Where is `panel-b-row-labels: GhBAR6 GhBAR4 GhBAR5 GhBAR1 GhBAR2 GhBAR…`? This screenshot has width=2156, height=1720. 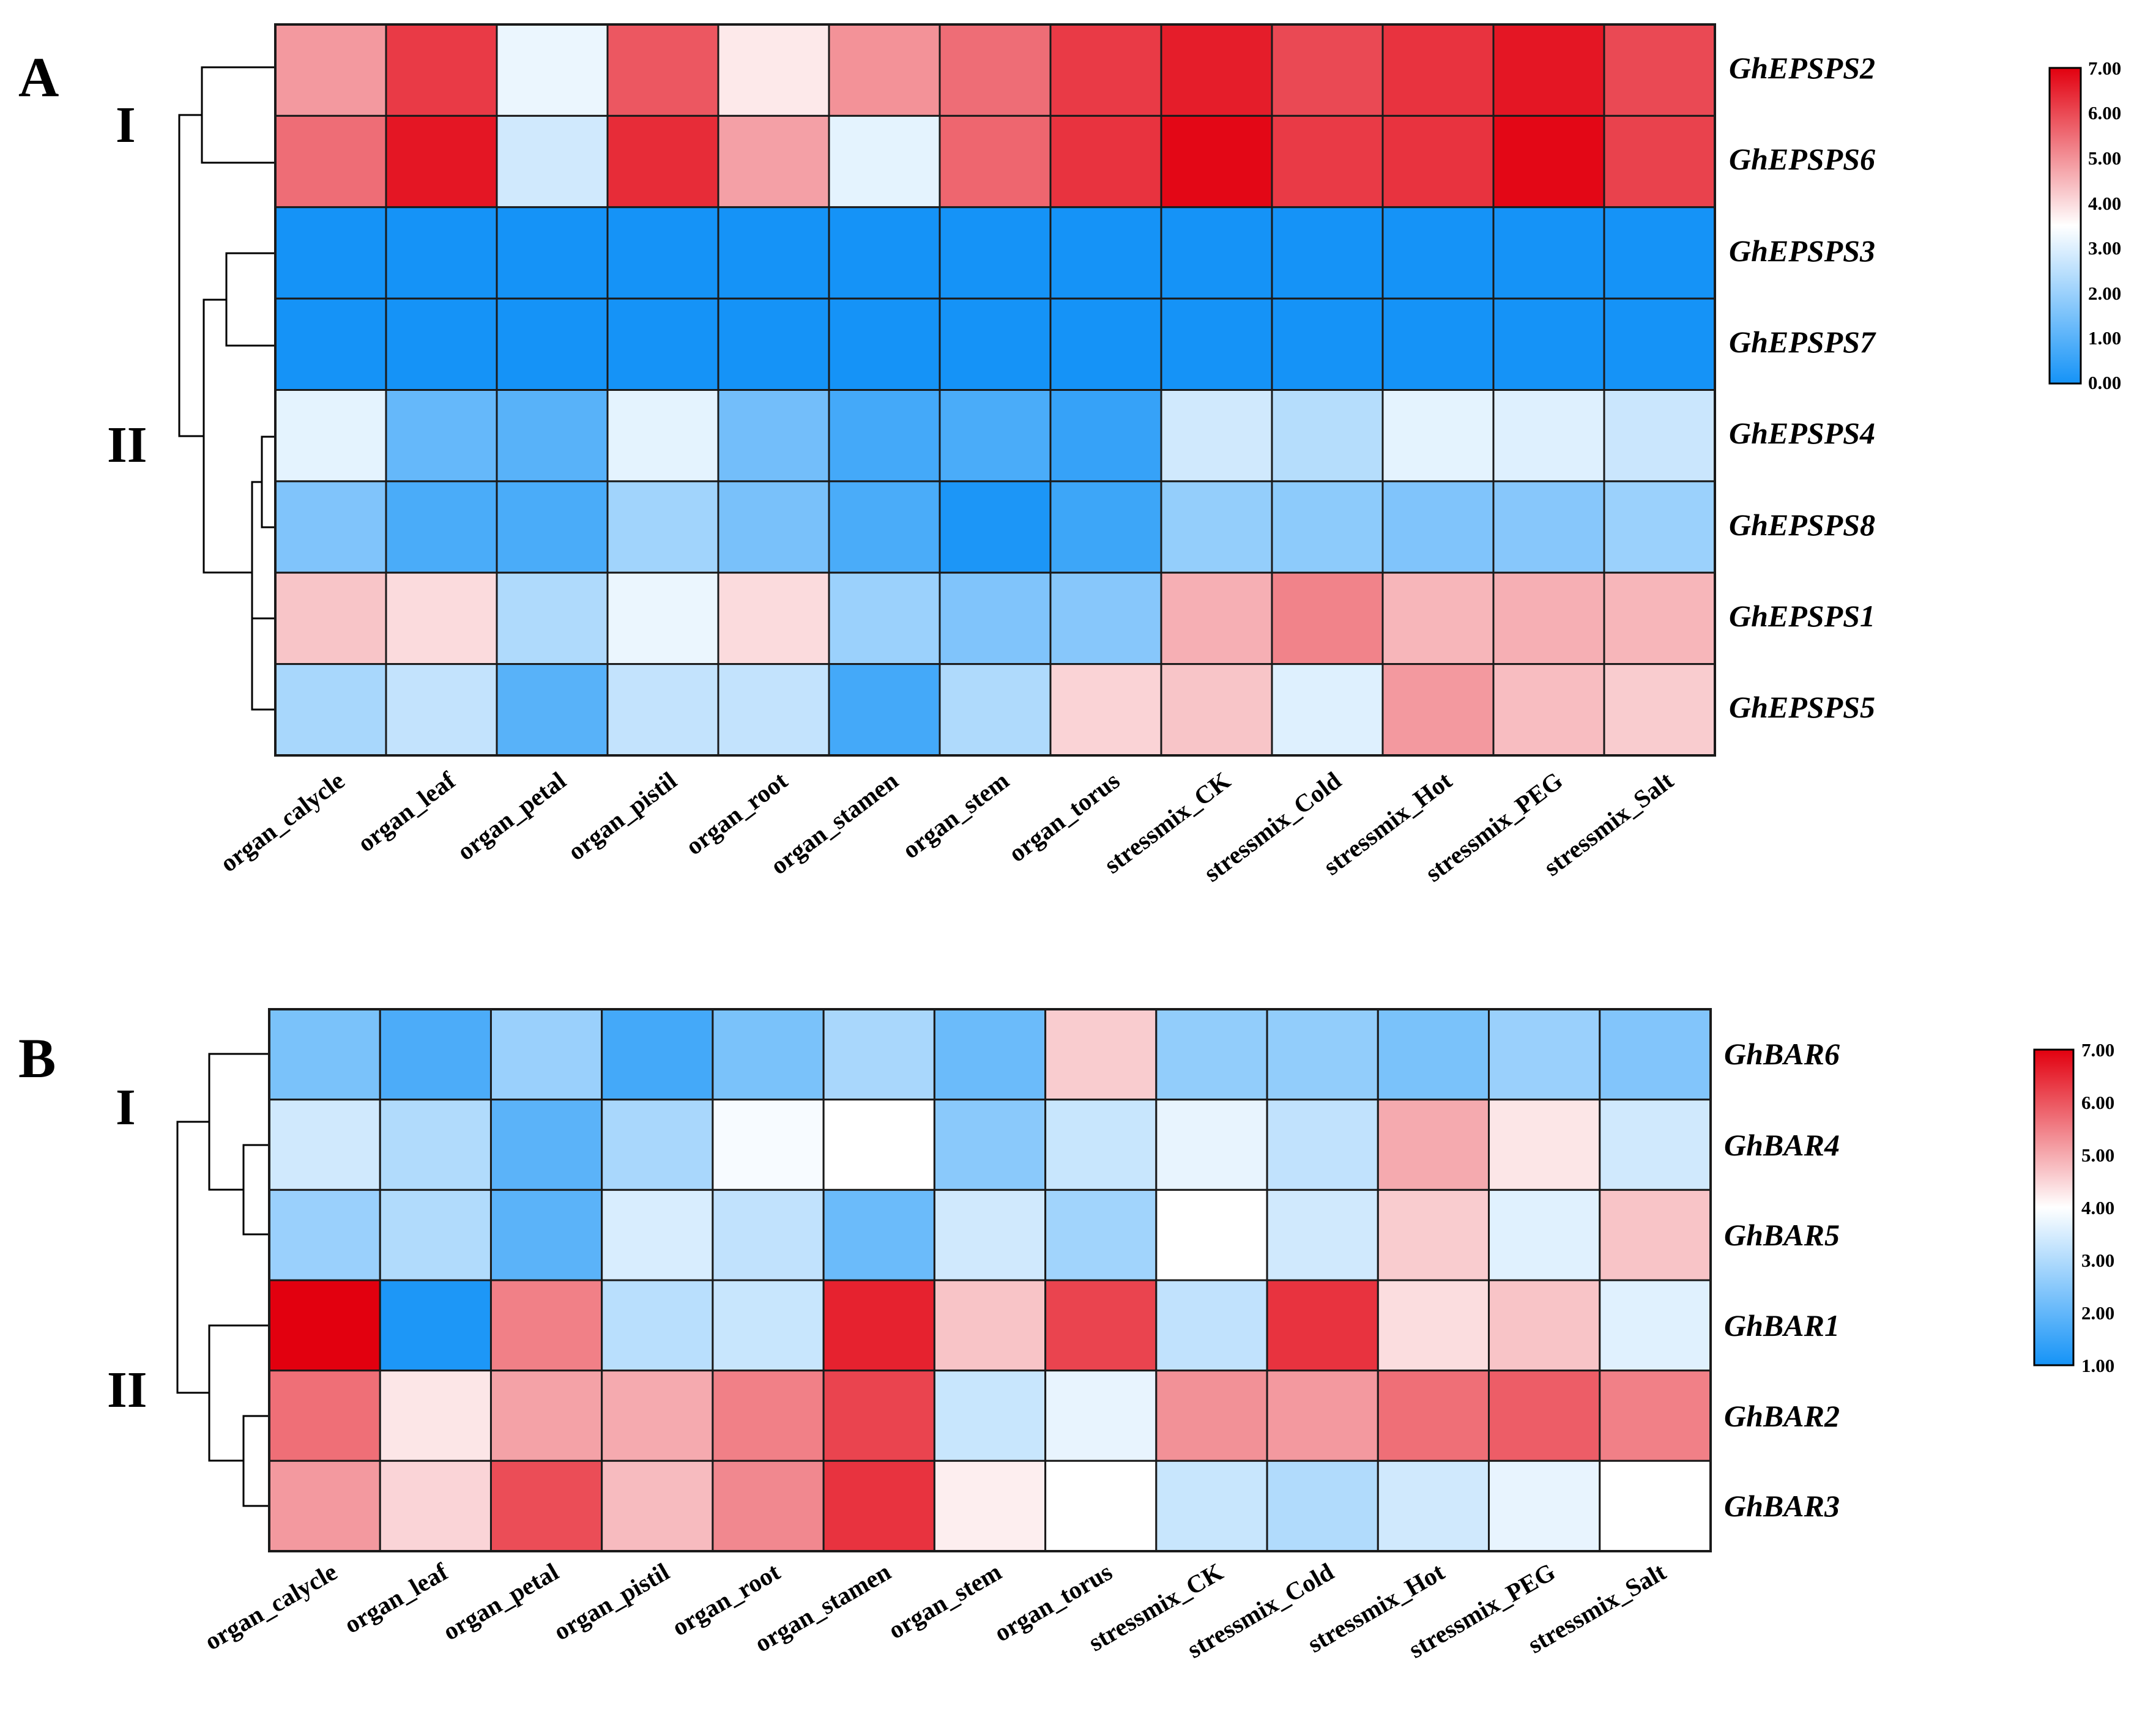
panel-b-row-labels: GhBAR6 GhBAR4 GhBAR5 GhBAR1 GhBAR2 GhBAR… is located at coordinates (1782, 1280).